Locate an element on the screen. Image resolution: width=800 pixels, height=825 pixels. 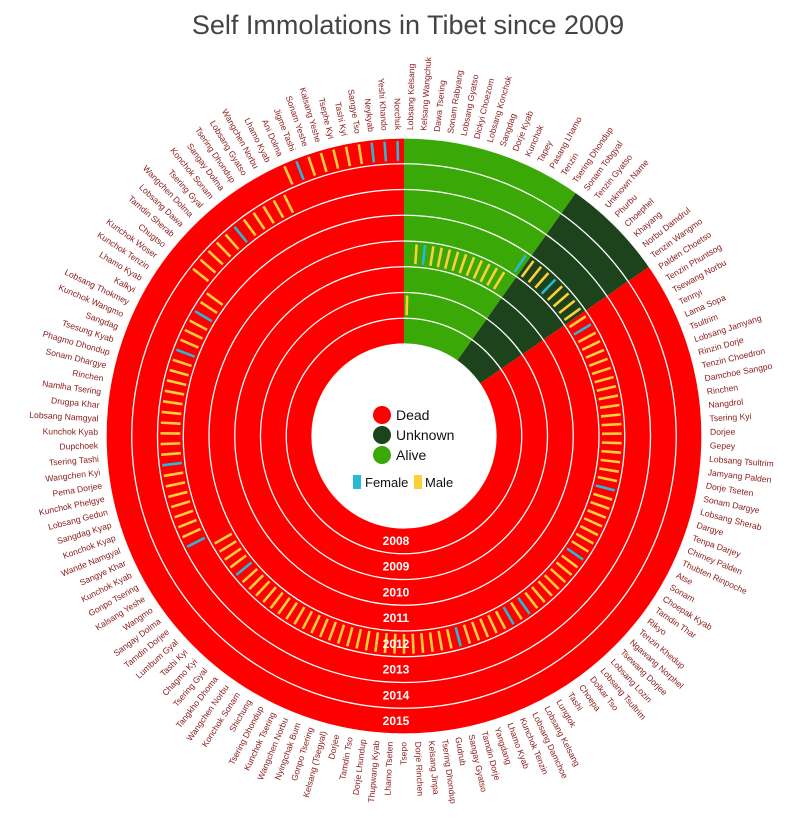
name-label: Kunchok Kyab is located at coordinates (71, 431).